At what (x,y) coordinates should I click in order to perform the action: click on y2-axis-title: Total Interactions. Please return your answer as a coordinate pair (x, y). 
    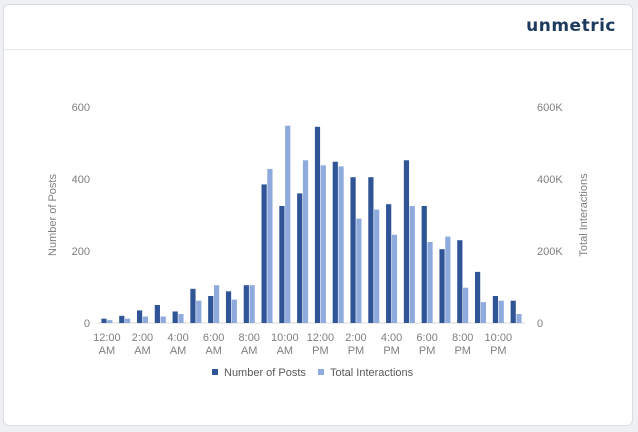
    Looking at the image, I should click on (584, 215).